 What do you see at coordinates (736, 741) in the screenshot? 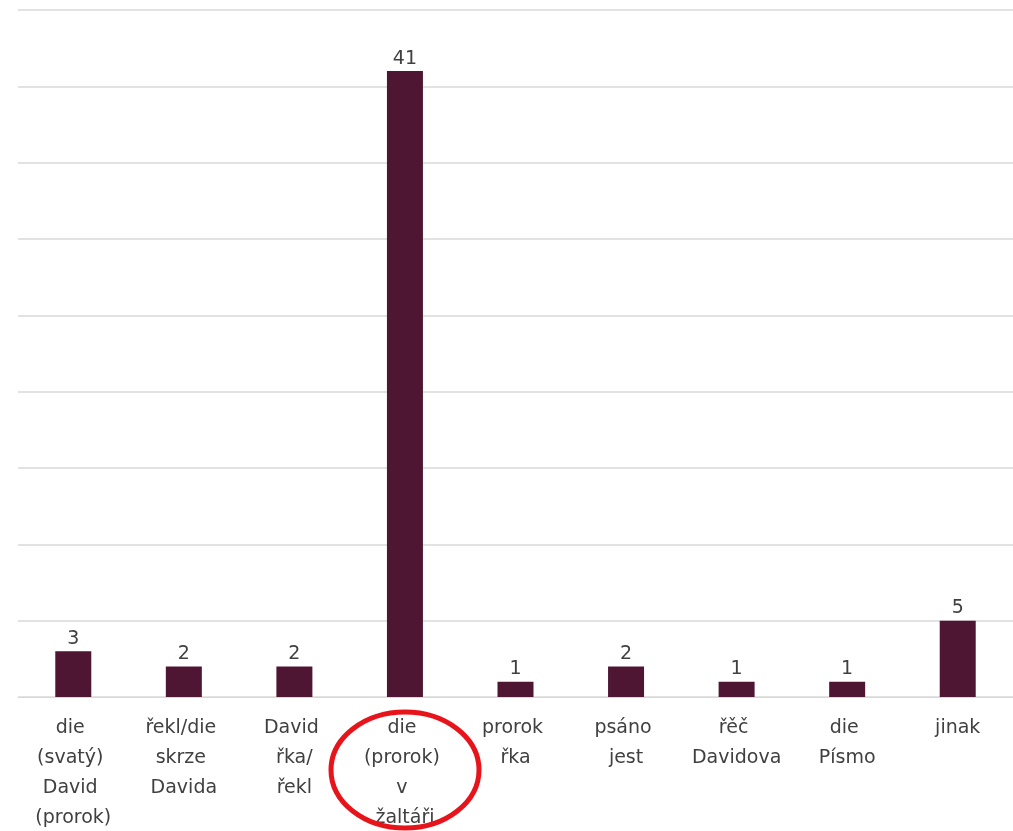
I see `x-tick-label: řěč Davidova` at bounding box center [736, 741].